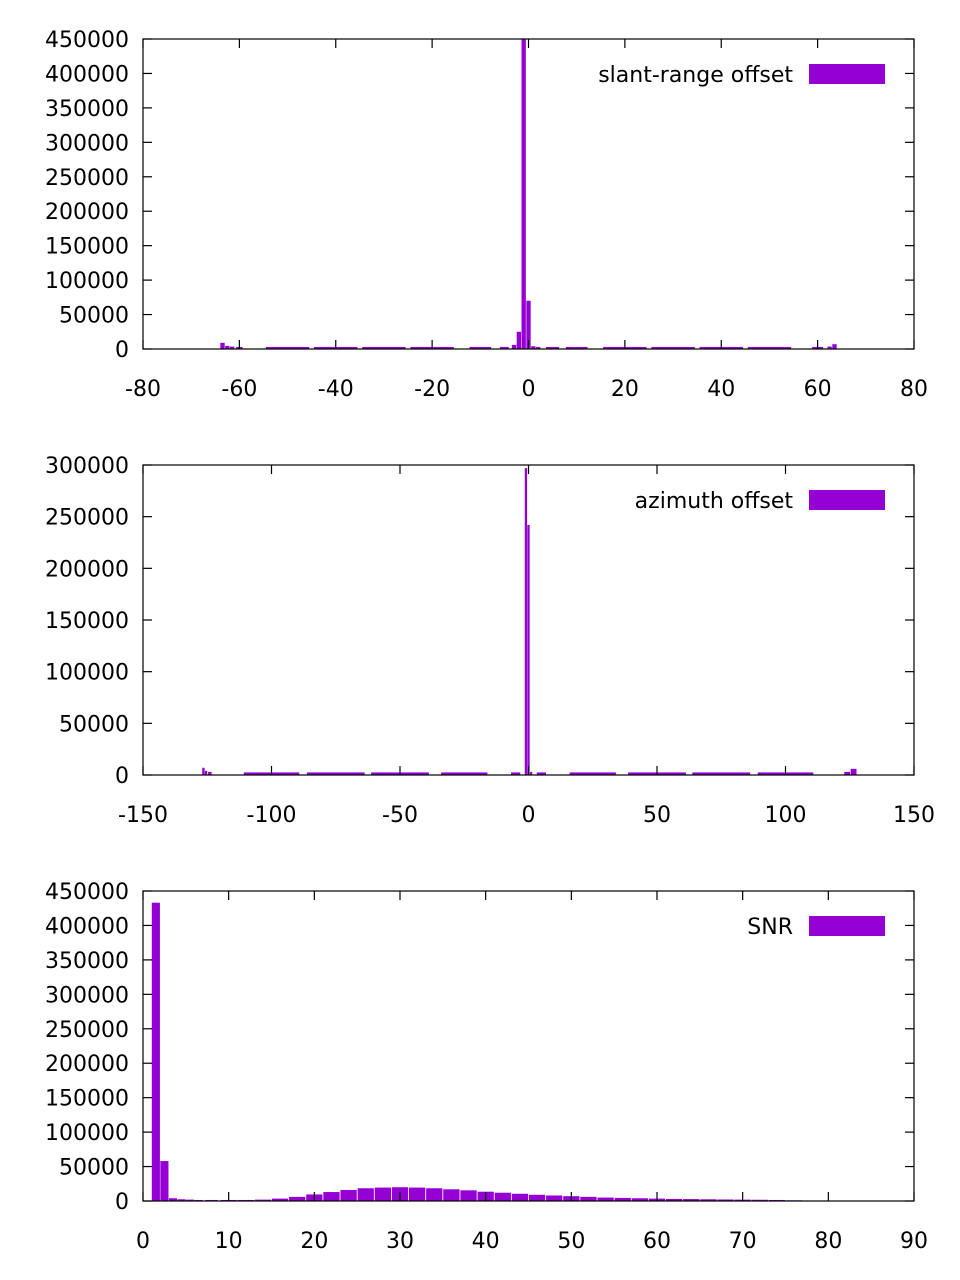 The height and width of the screenshot is (1280, 960). Describe the element at coordinates (714, 501) in the screenshot. I see `legend-label: azimuth offset` at that location.